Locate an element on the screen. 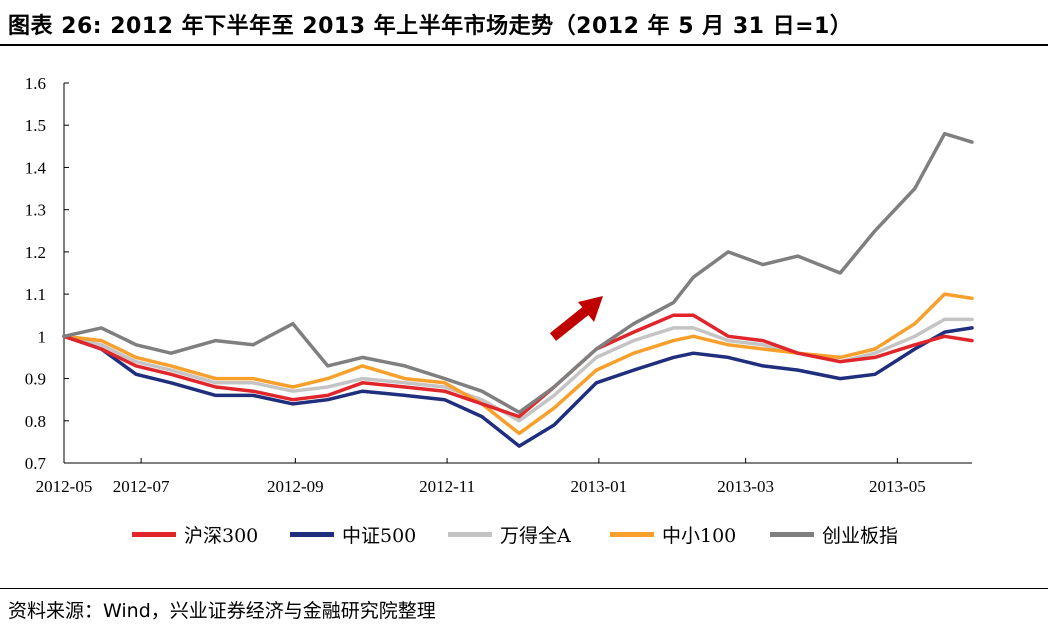 The width and height of the screenshot is (1048, 642). y-tick-label: 0.7 is located at coordinates (36, 463).